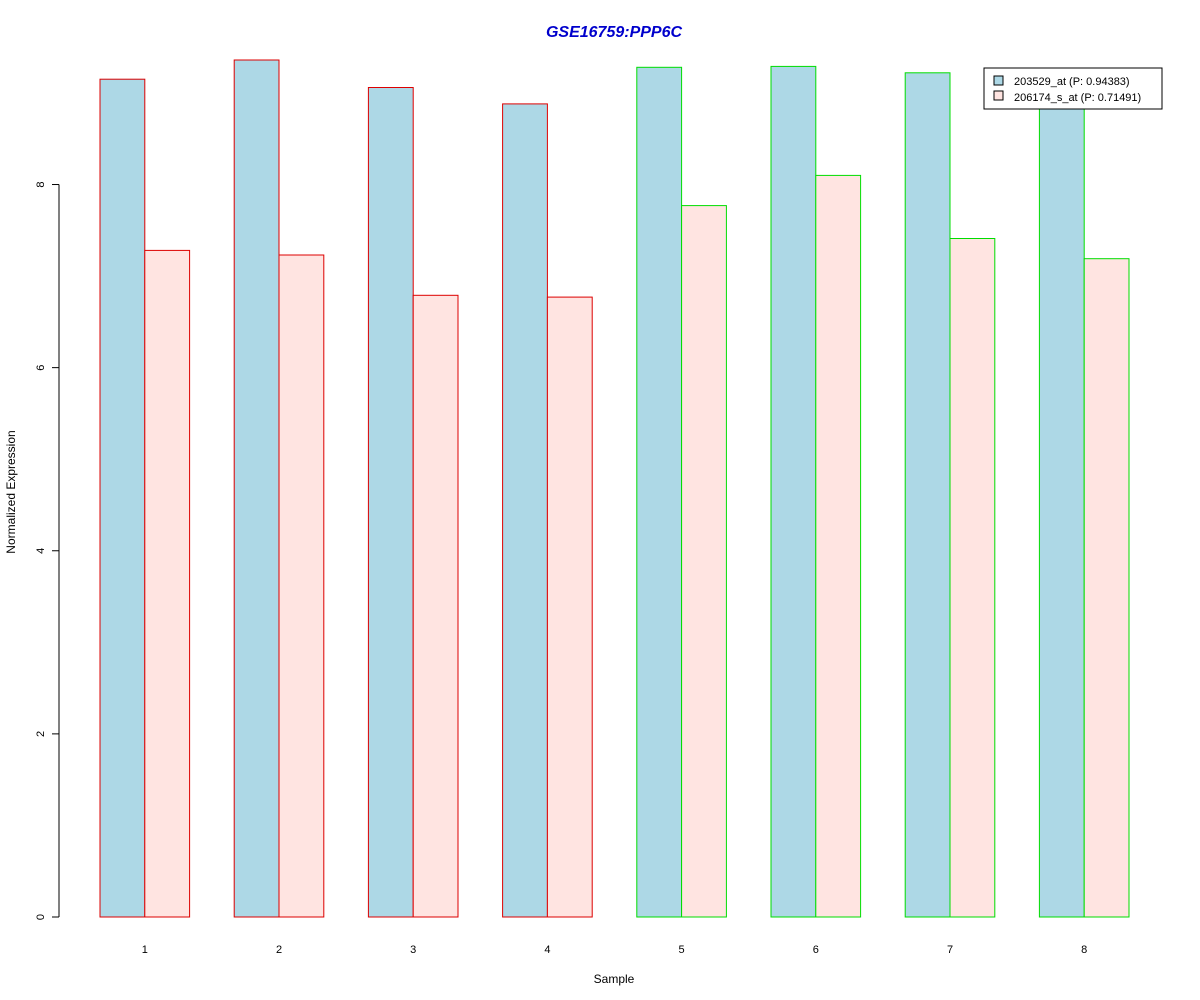 This screenshot has width=1200, height=1000. What do you see at coordinates (11, 491) in the screenshot?
I see `y-axis-label: Normalized Expression` at bounding box center [11, 491].